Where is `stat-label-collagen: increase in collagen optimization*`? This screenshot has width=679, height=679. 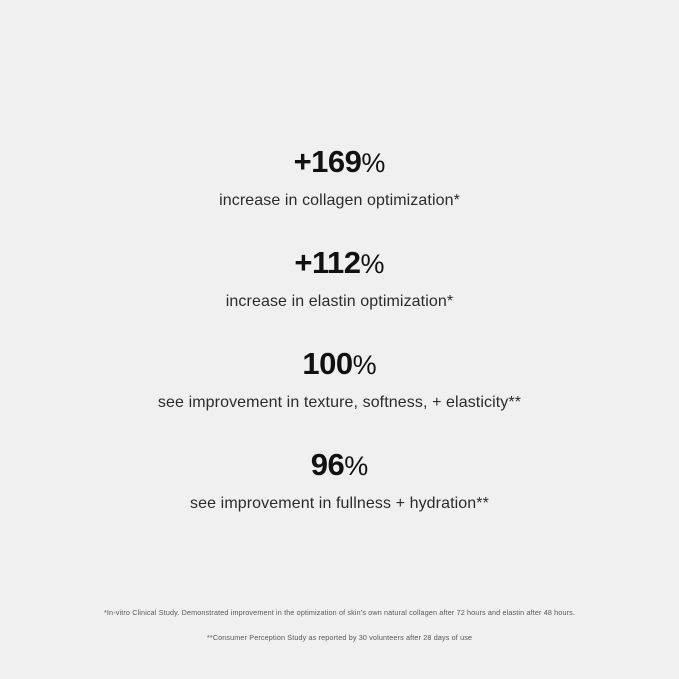 stat-label-collagen: increase in collagen optimization* is located at coordinates (339, 200).